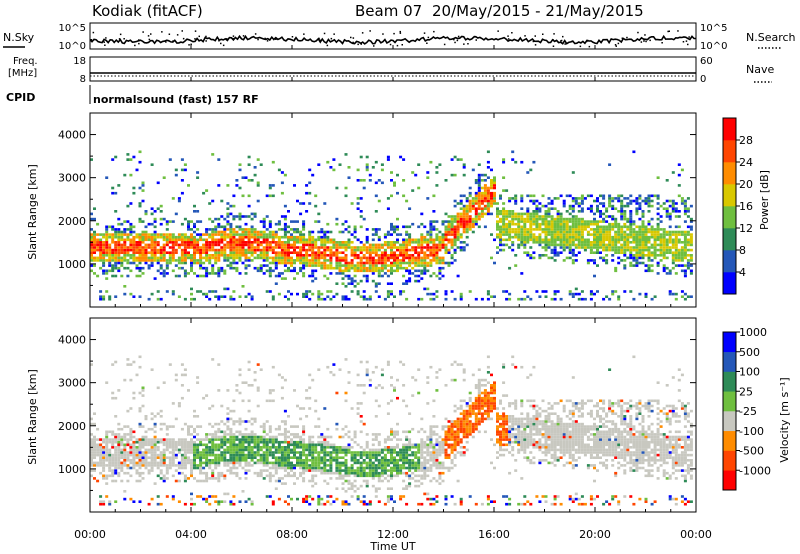 The image size is (800, 554). What do you see at coordinates (72, 221) in the screenshot?
I see `ytick-label: 2000` at bounding box center [72, 221].